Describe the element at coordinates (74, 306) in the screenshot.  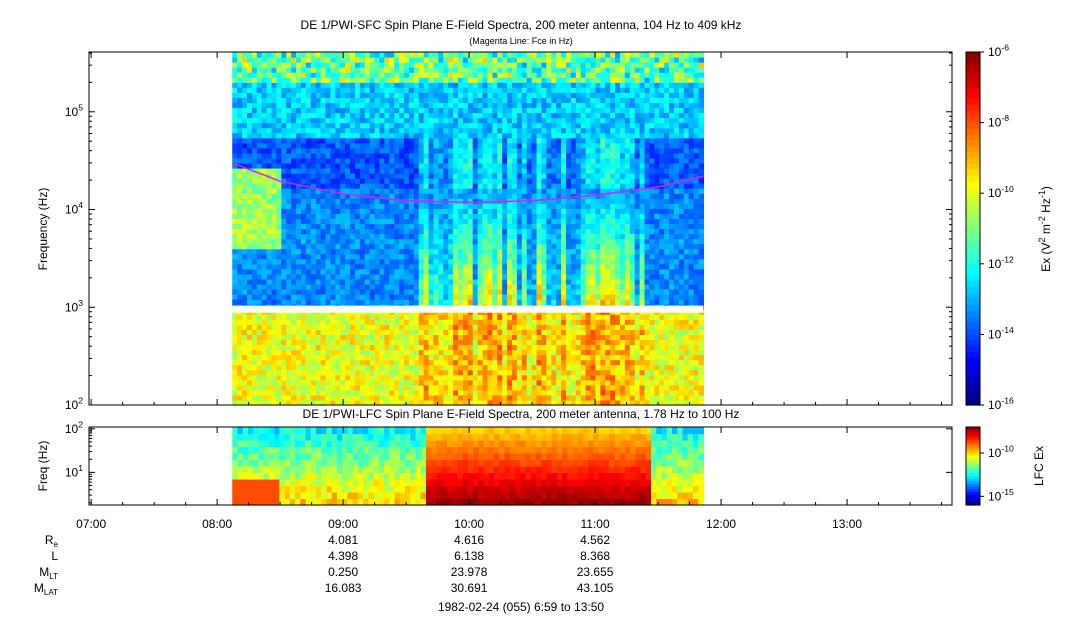
I see `sfc-y-tick-label: 10³` at that location.